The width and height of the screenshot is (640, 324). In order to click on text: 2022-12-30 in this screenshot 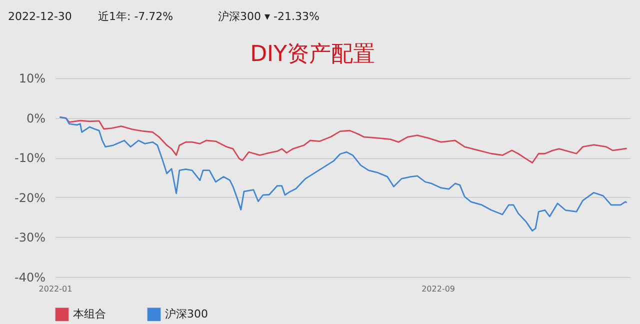, I will do `click(40, 16)`.